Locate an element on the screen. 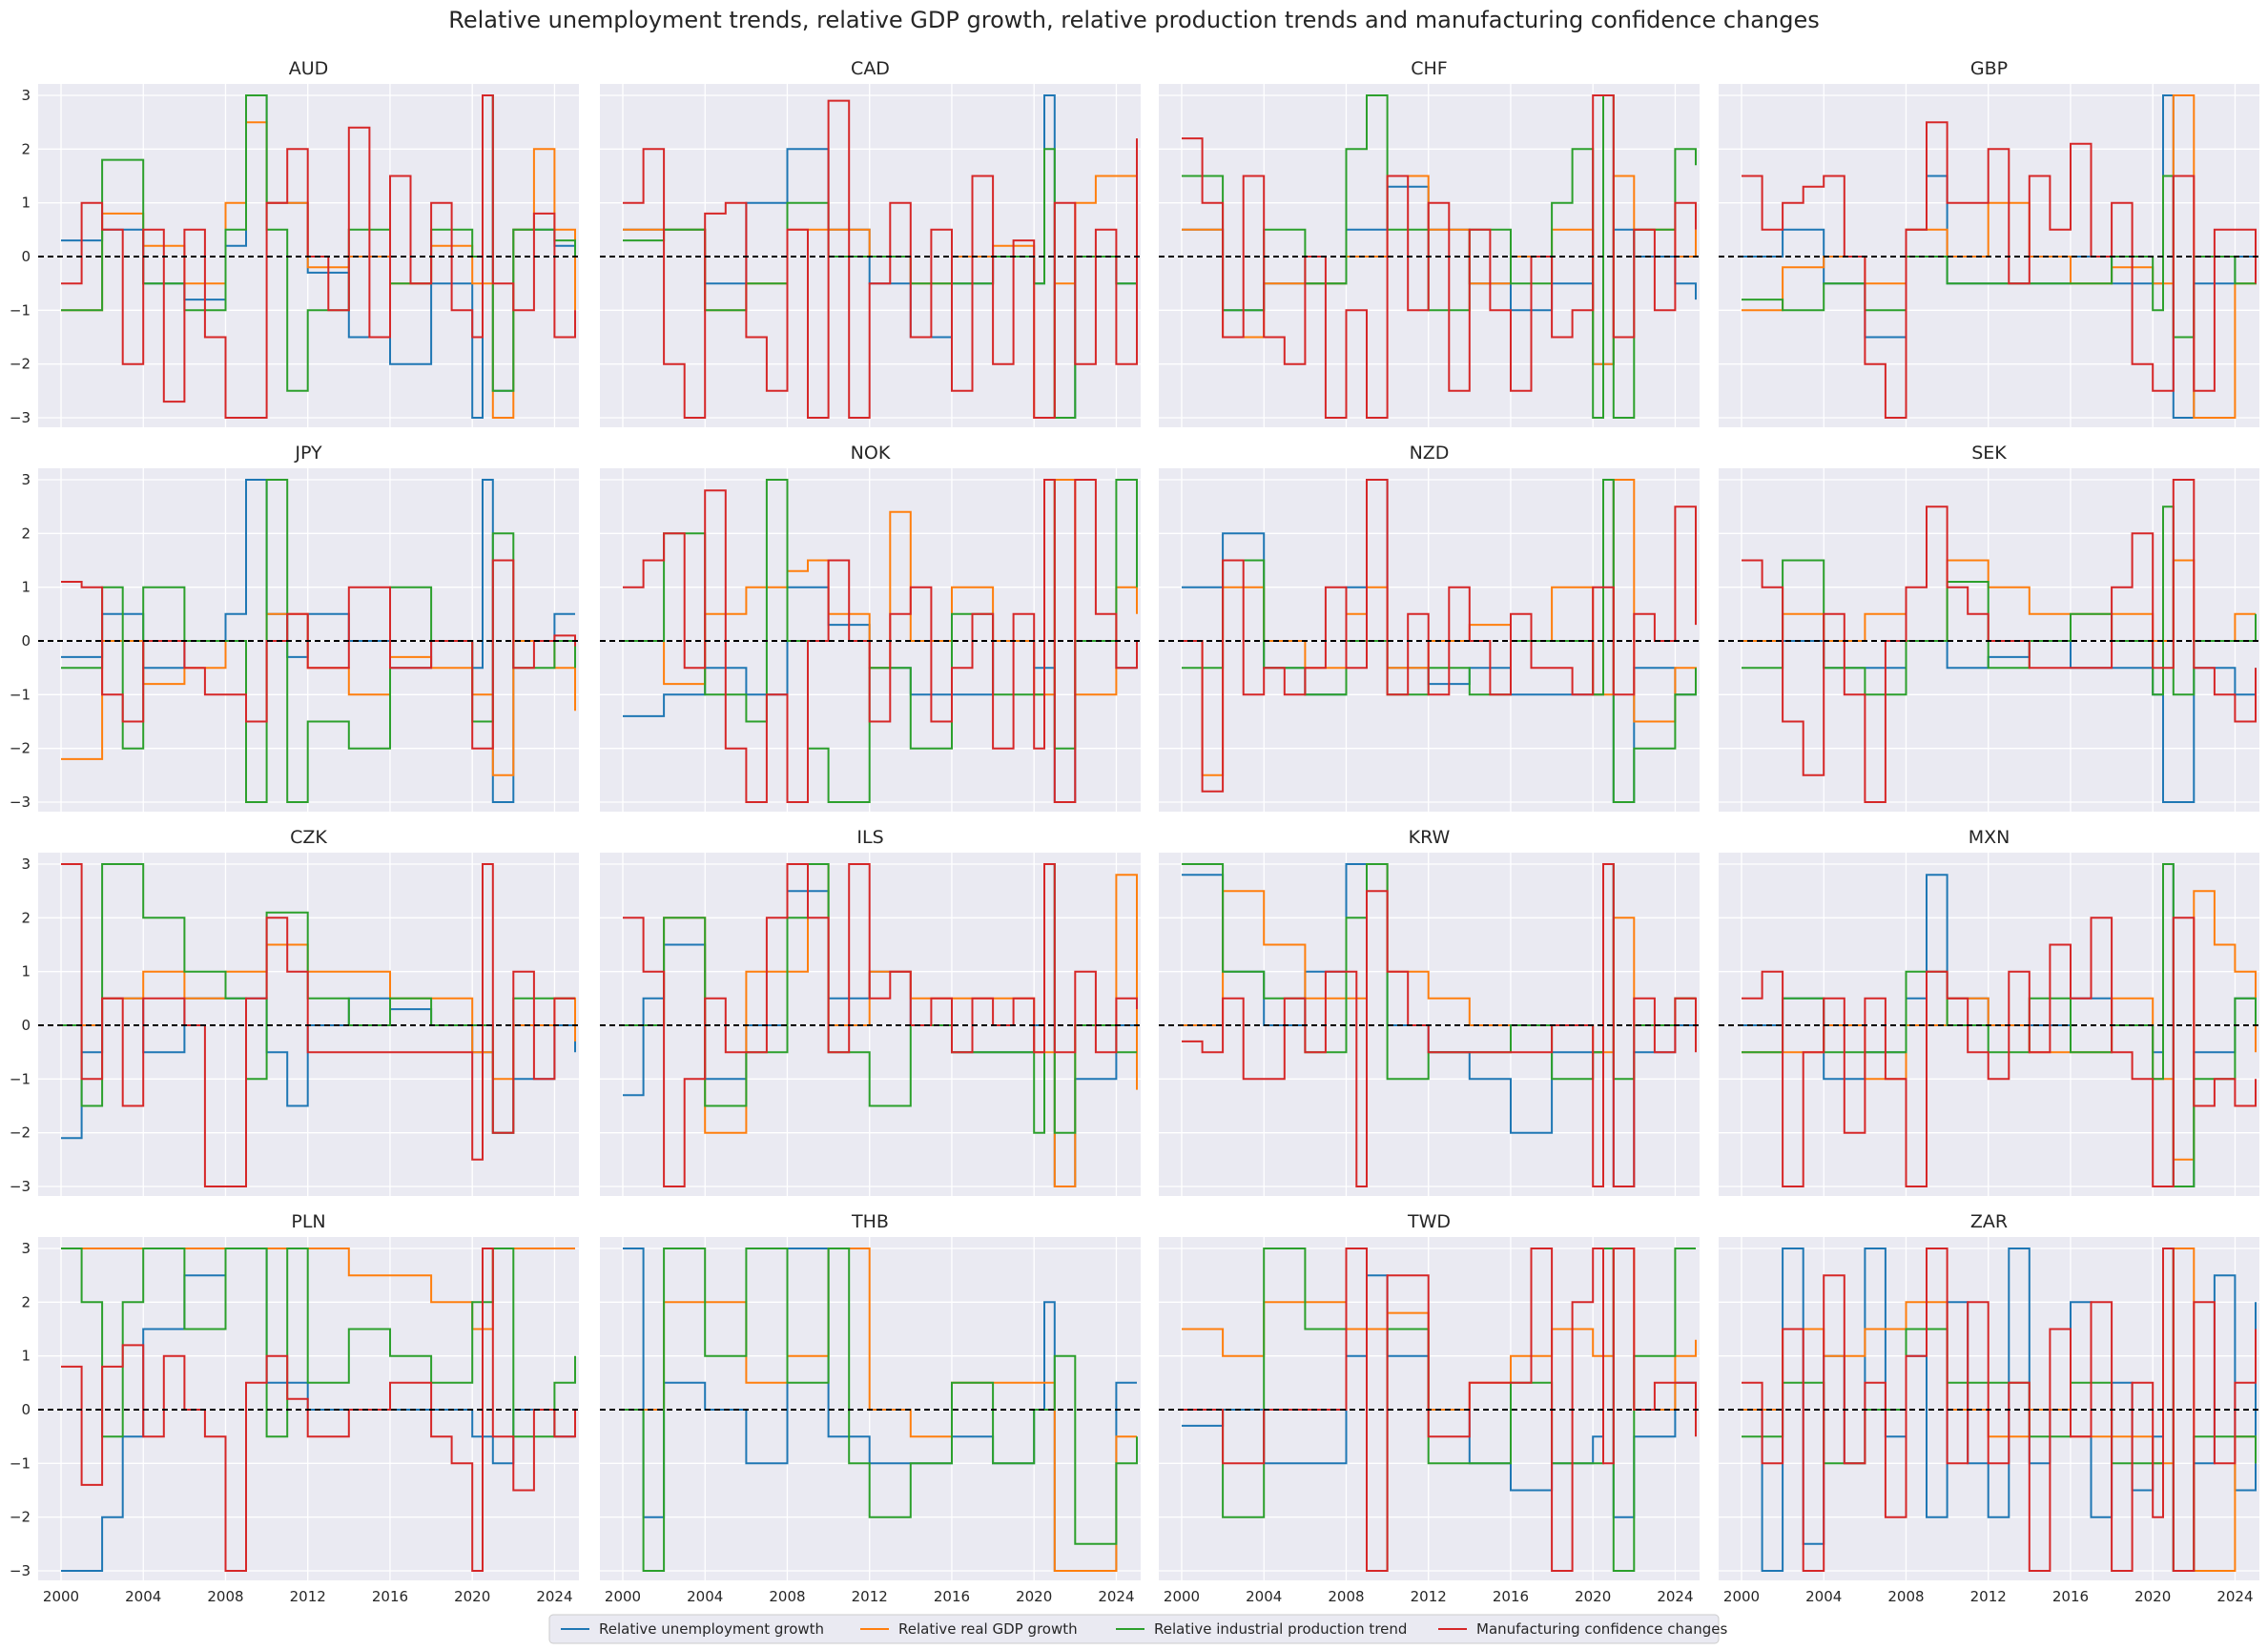 This screenshot has width=2268, height=1650. panel-title: ZAR is located at coordinates (1989, 1221).